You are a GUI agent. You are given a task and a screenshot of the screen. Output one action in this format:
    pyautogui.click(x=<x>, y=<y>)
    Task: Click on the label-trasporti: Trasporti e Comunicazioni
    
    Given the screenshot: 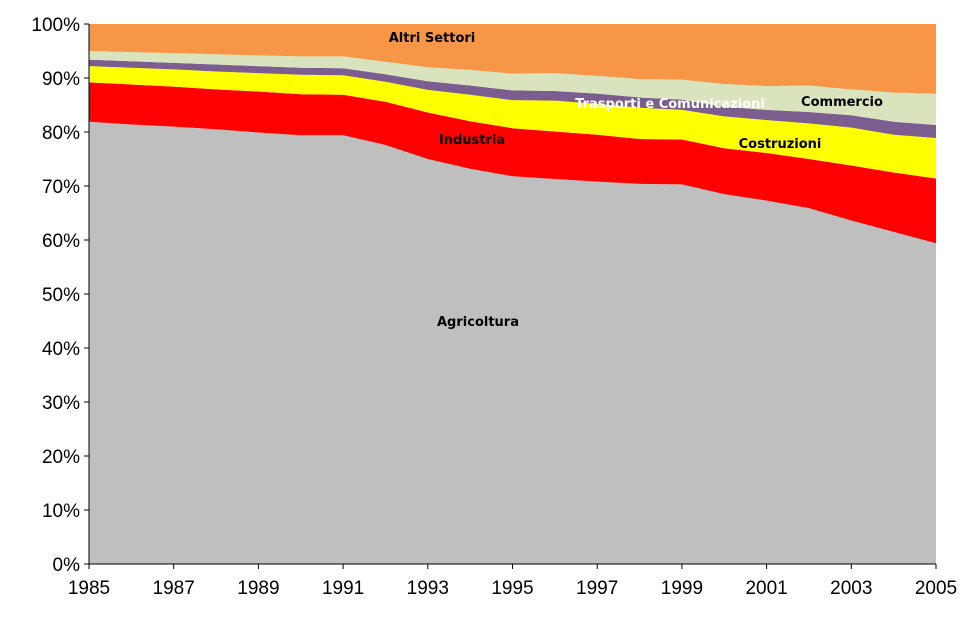 What is the action you would take?
    pyautogui.click(x=670, y=104)
    